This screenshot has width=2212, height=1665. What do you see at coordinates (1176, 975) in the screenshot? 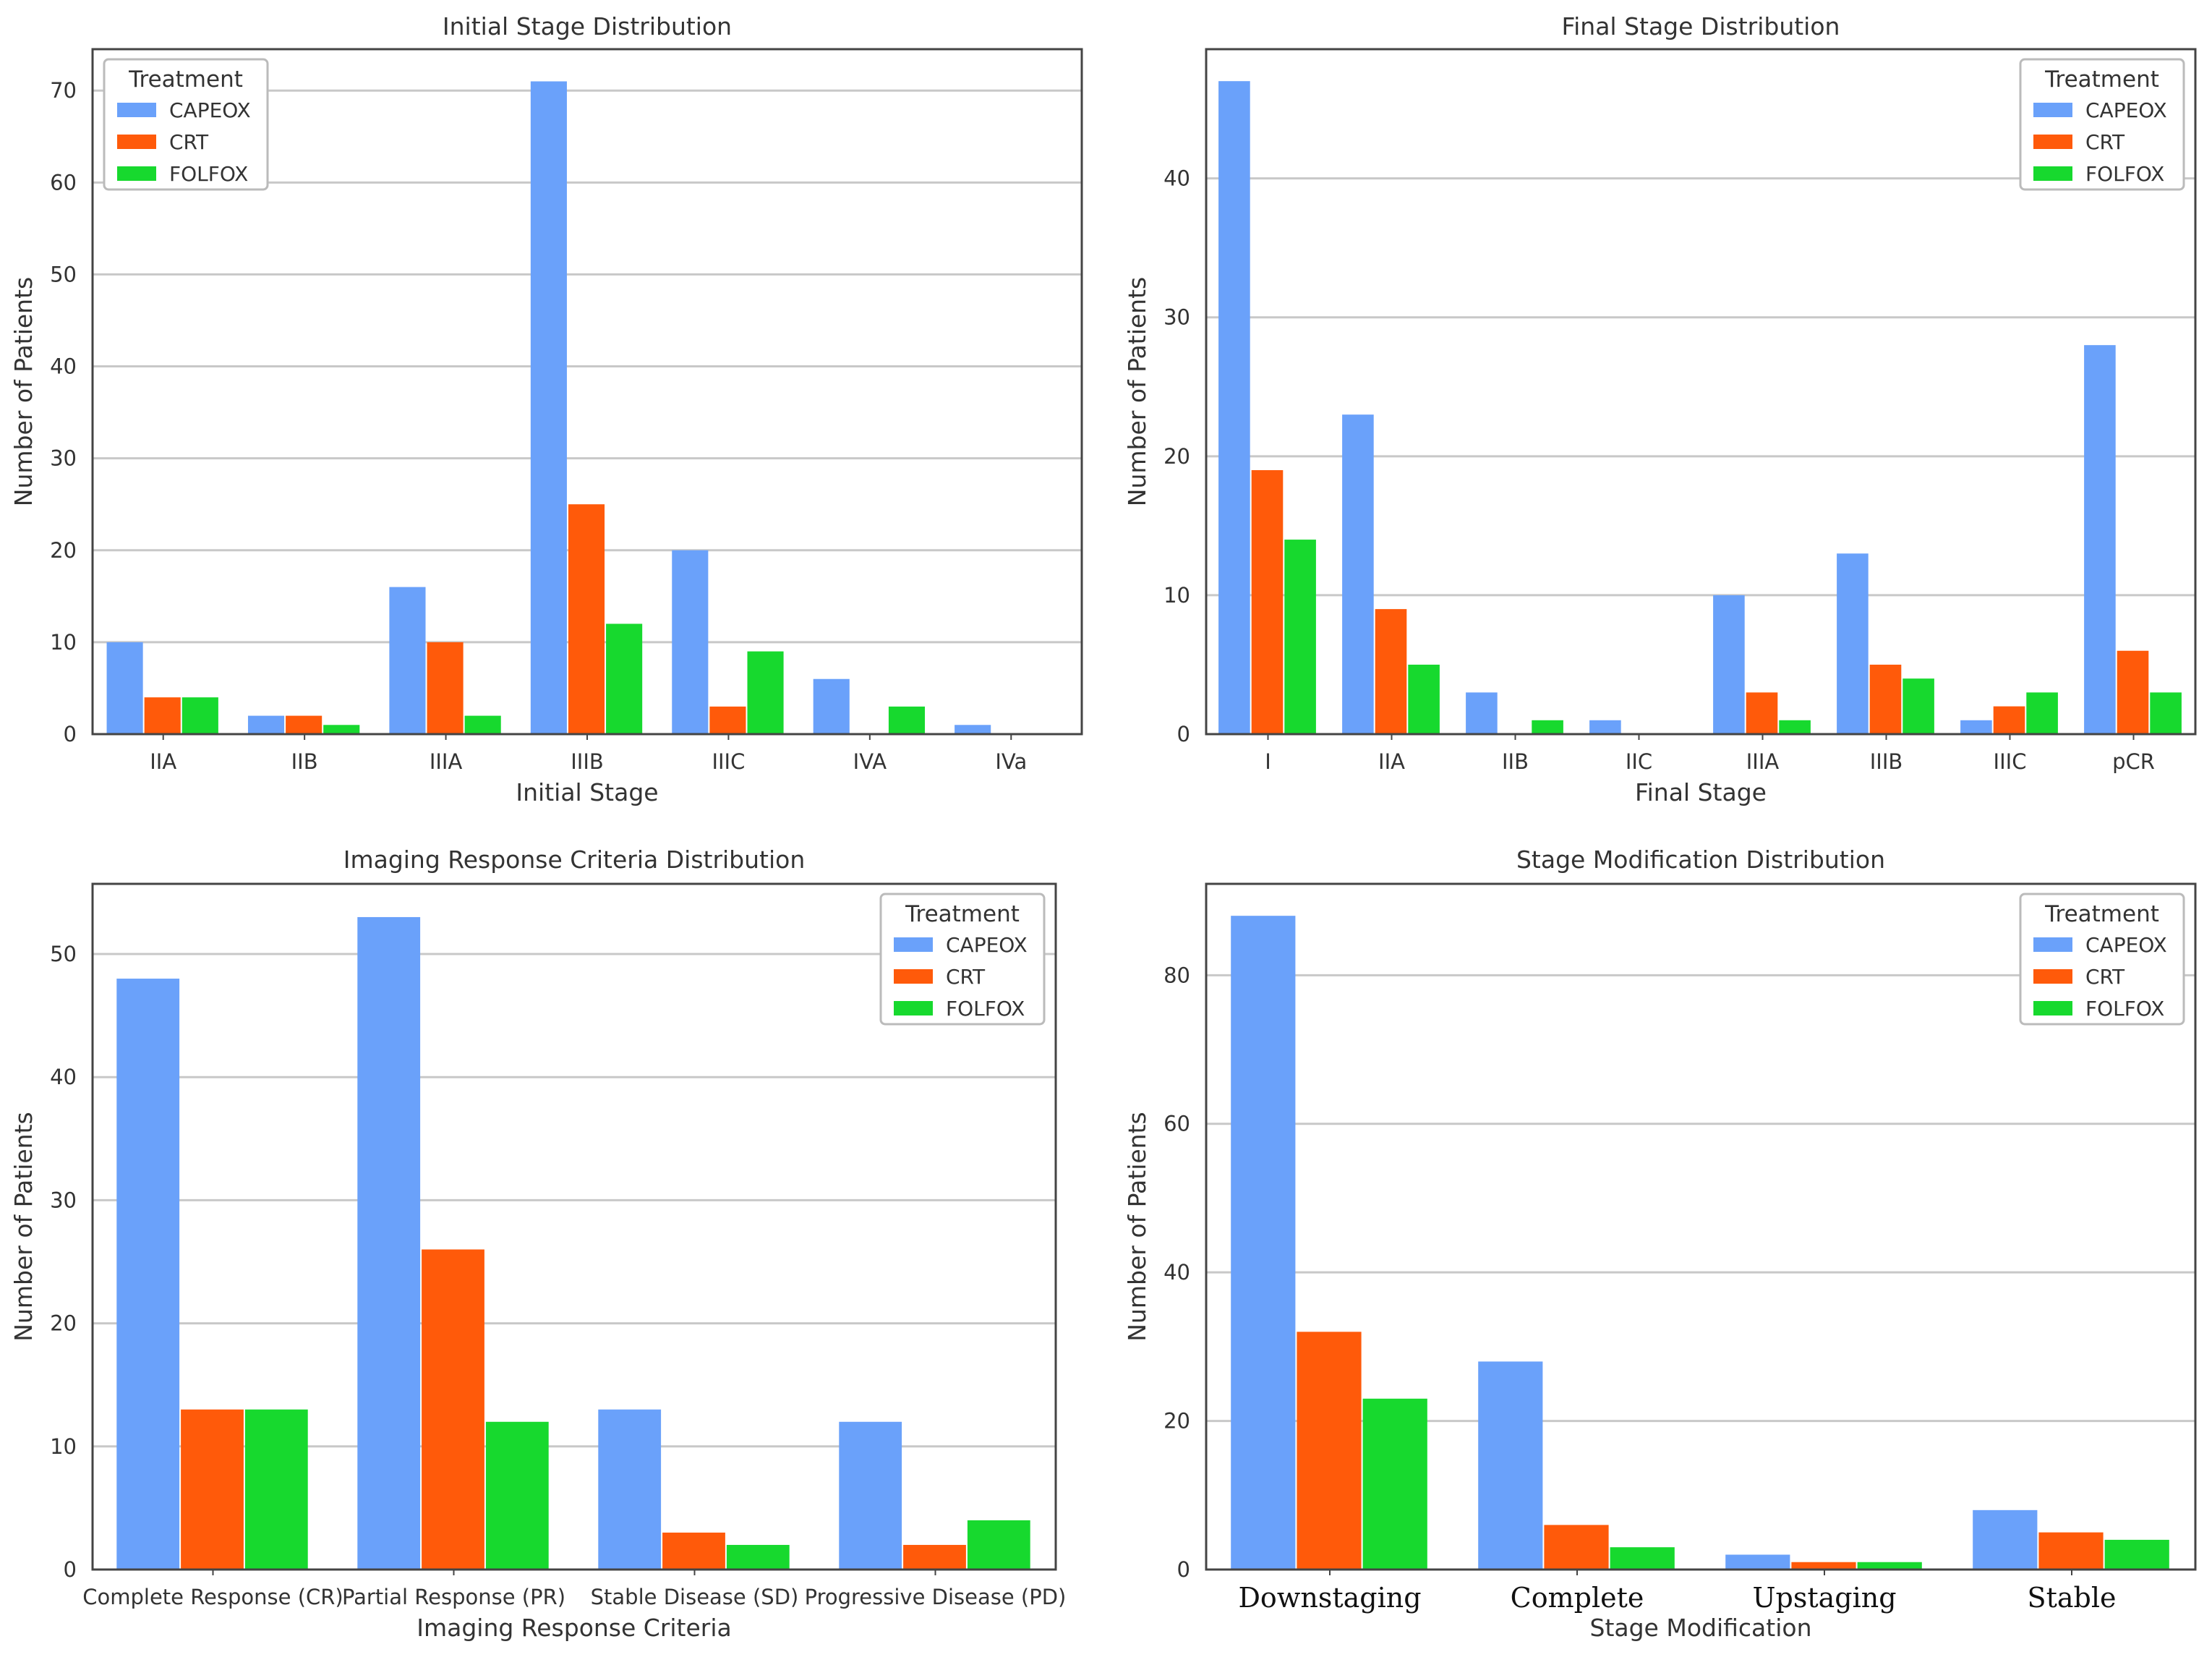
I see `y-tick-label: 80` at bounding box center [1176, 975].